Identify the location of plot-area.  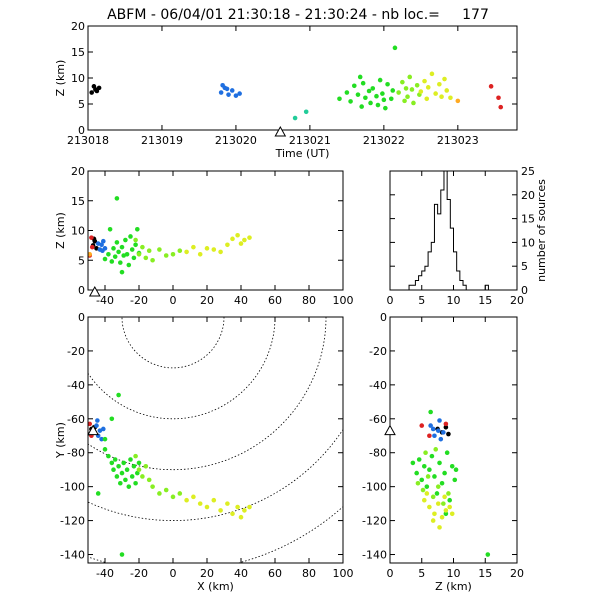
(170, 235).